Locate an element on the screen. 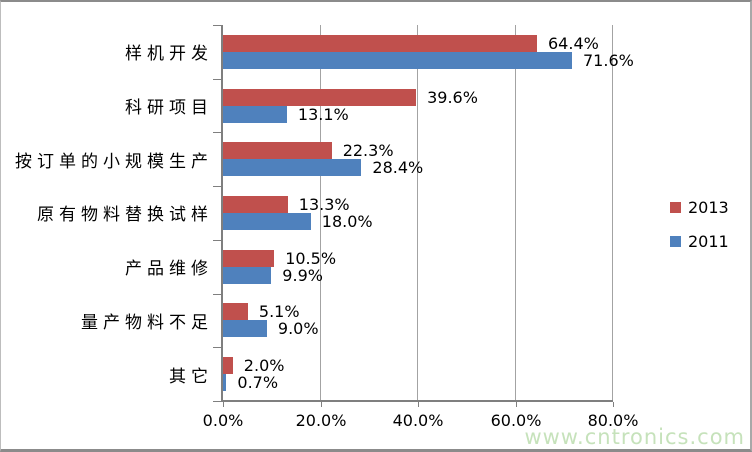 Image resolution: width=752 pixels, height=452 pixels. x-axis-tick-labels: 0.0% 20.0% 40.0% 60.0% 80.0% is located at coordinates (375, 422).